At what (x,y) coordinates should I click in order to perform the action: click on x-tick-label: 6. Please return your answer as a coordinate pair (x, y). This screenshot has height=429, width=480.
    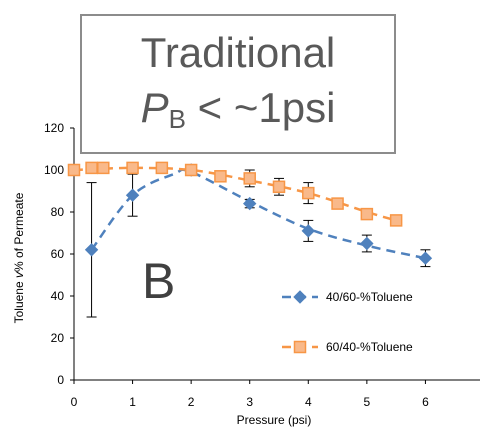
    Looking at the image, I should click on (425, 402).